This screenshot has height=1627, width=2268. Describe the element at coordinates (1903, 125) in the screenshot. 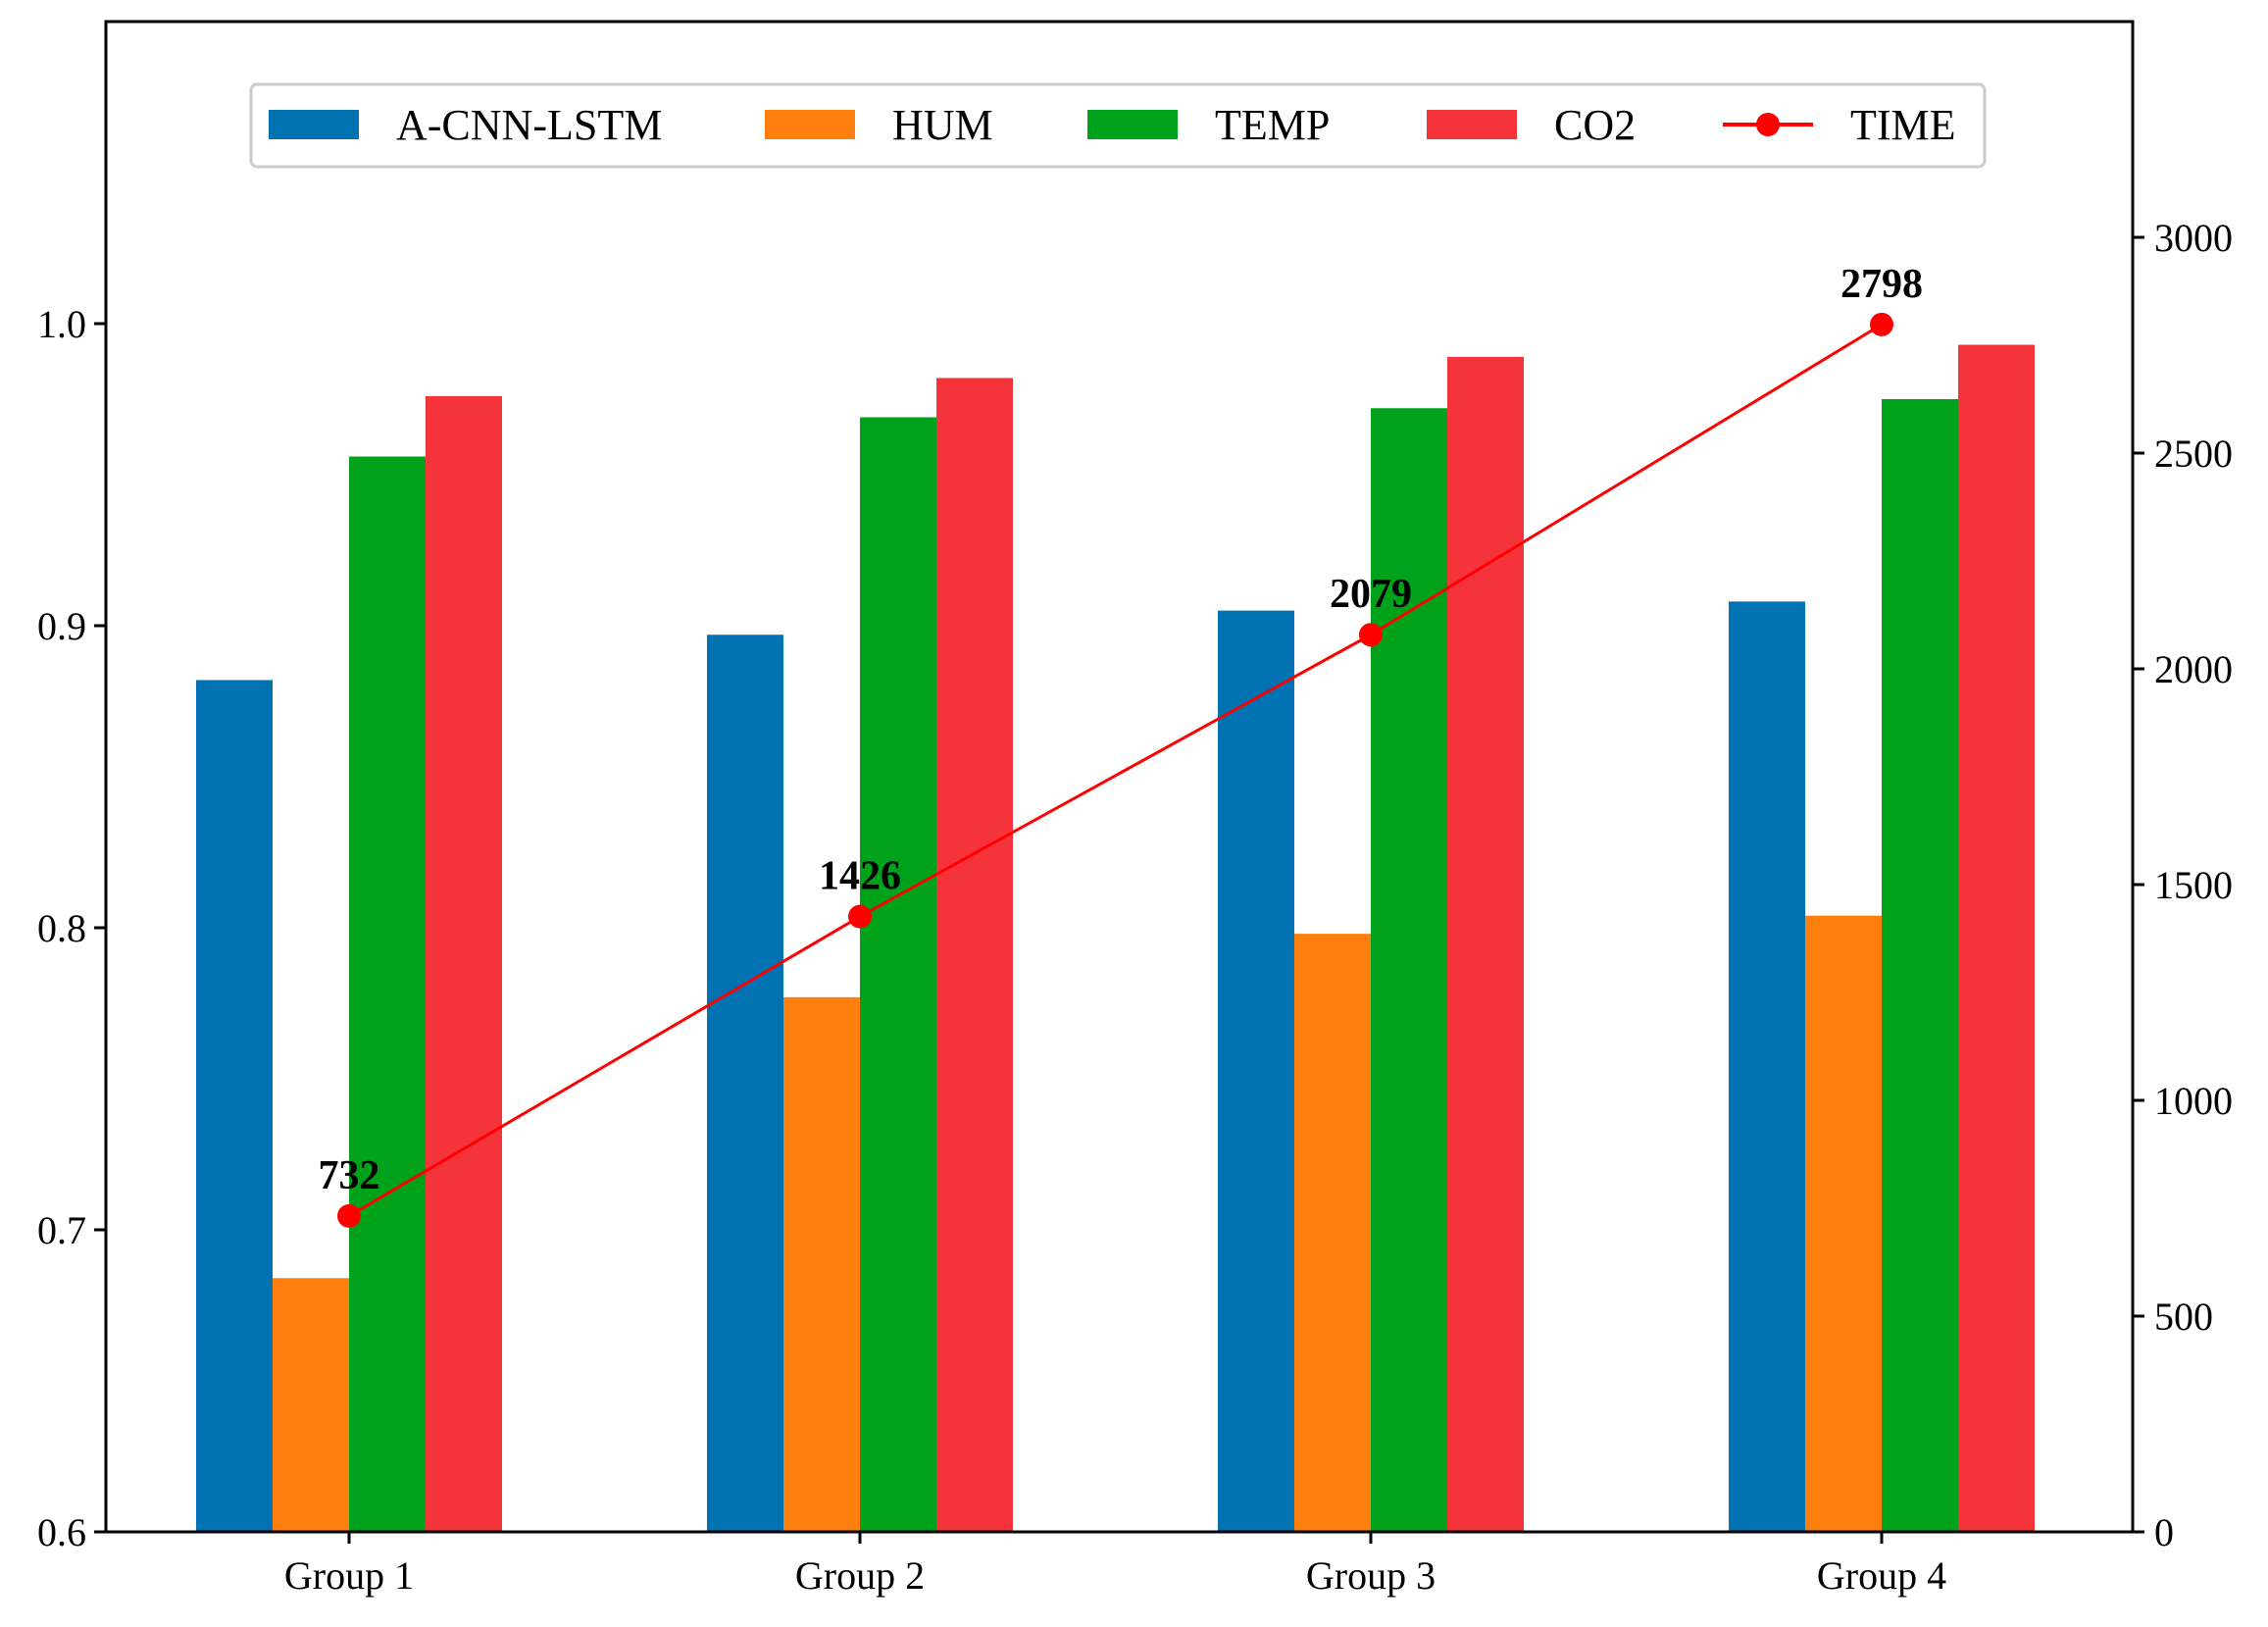

I see `legend-label-time: TIME` at that location.